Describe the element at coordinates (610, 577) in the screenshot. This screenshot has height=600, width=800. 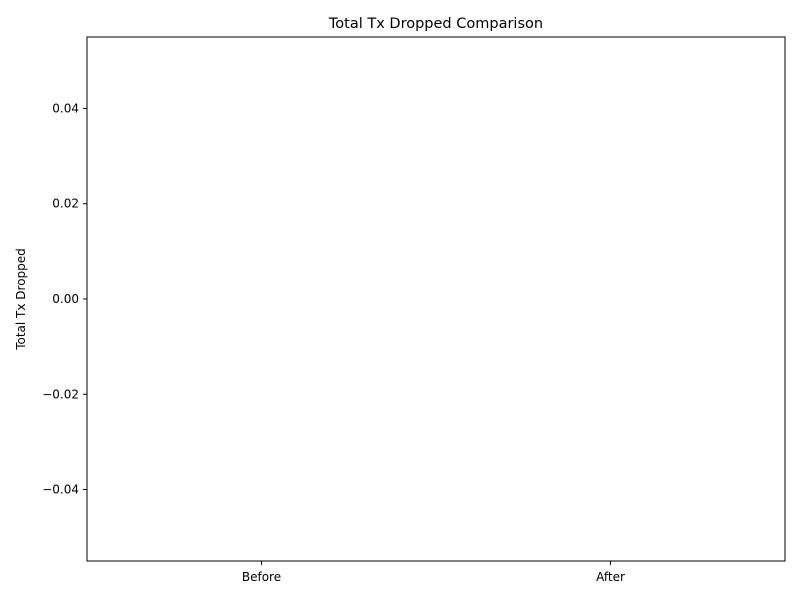
I see `x-tick-label: After` at that location.